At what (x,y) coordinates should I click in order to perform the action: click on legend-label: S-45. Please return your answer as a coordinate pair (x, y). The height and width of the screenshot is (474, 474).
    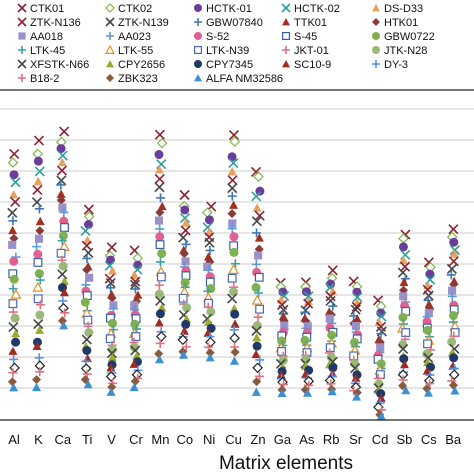
    Looking at the image, I should click on (305, 37).